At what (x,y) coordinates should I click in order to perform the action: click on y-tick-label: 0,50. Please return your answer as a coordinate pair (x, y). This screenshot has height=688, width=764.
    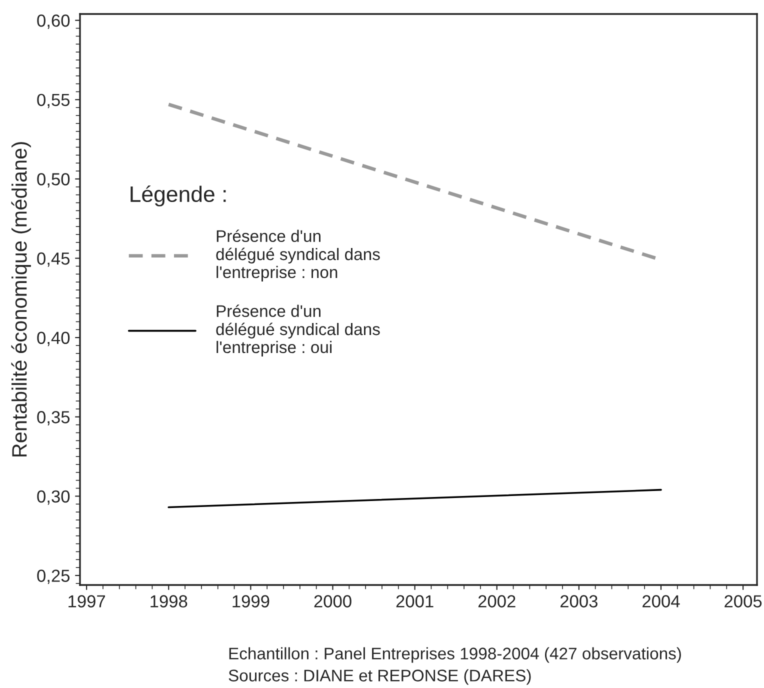
    Looking at the image, I should click on (53, 180).